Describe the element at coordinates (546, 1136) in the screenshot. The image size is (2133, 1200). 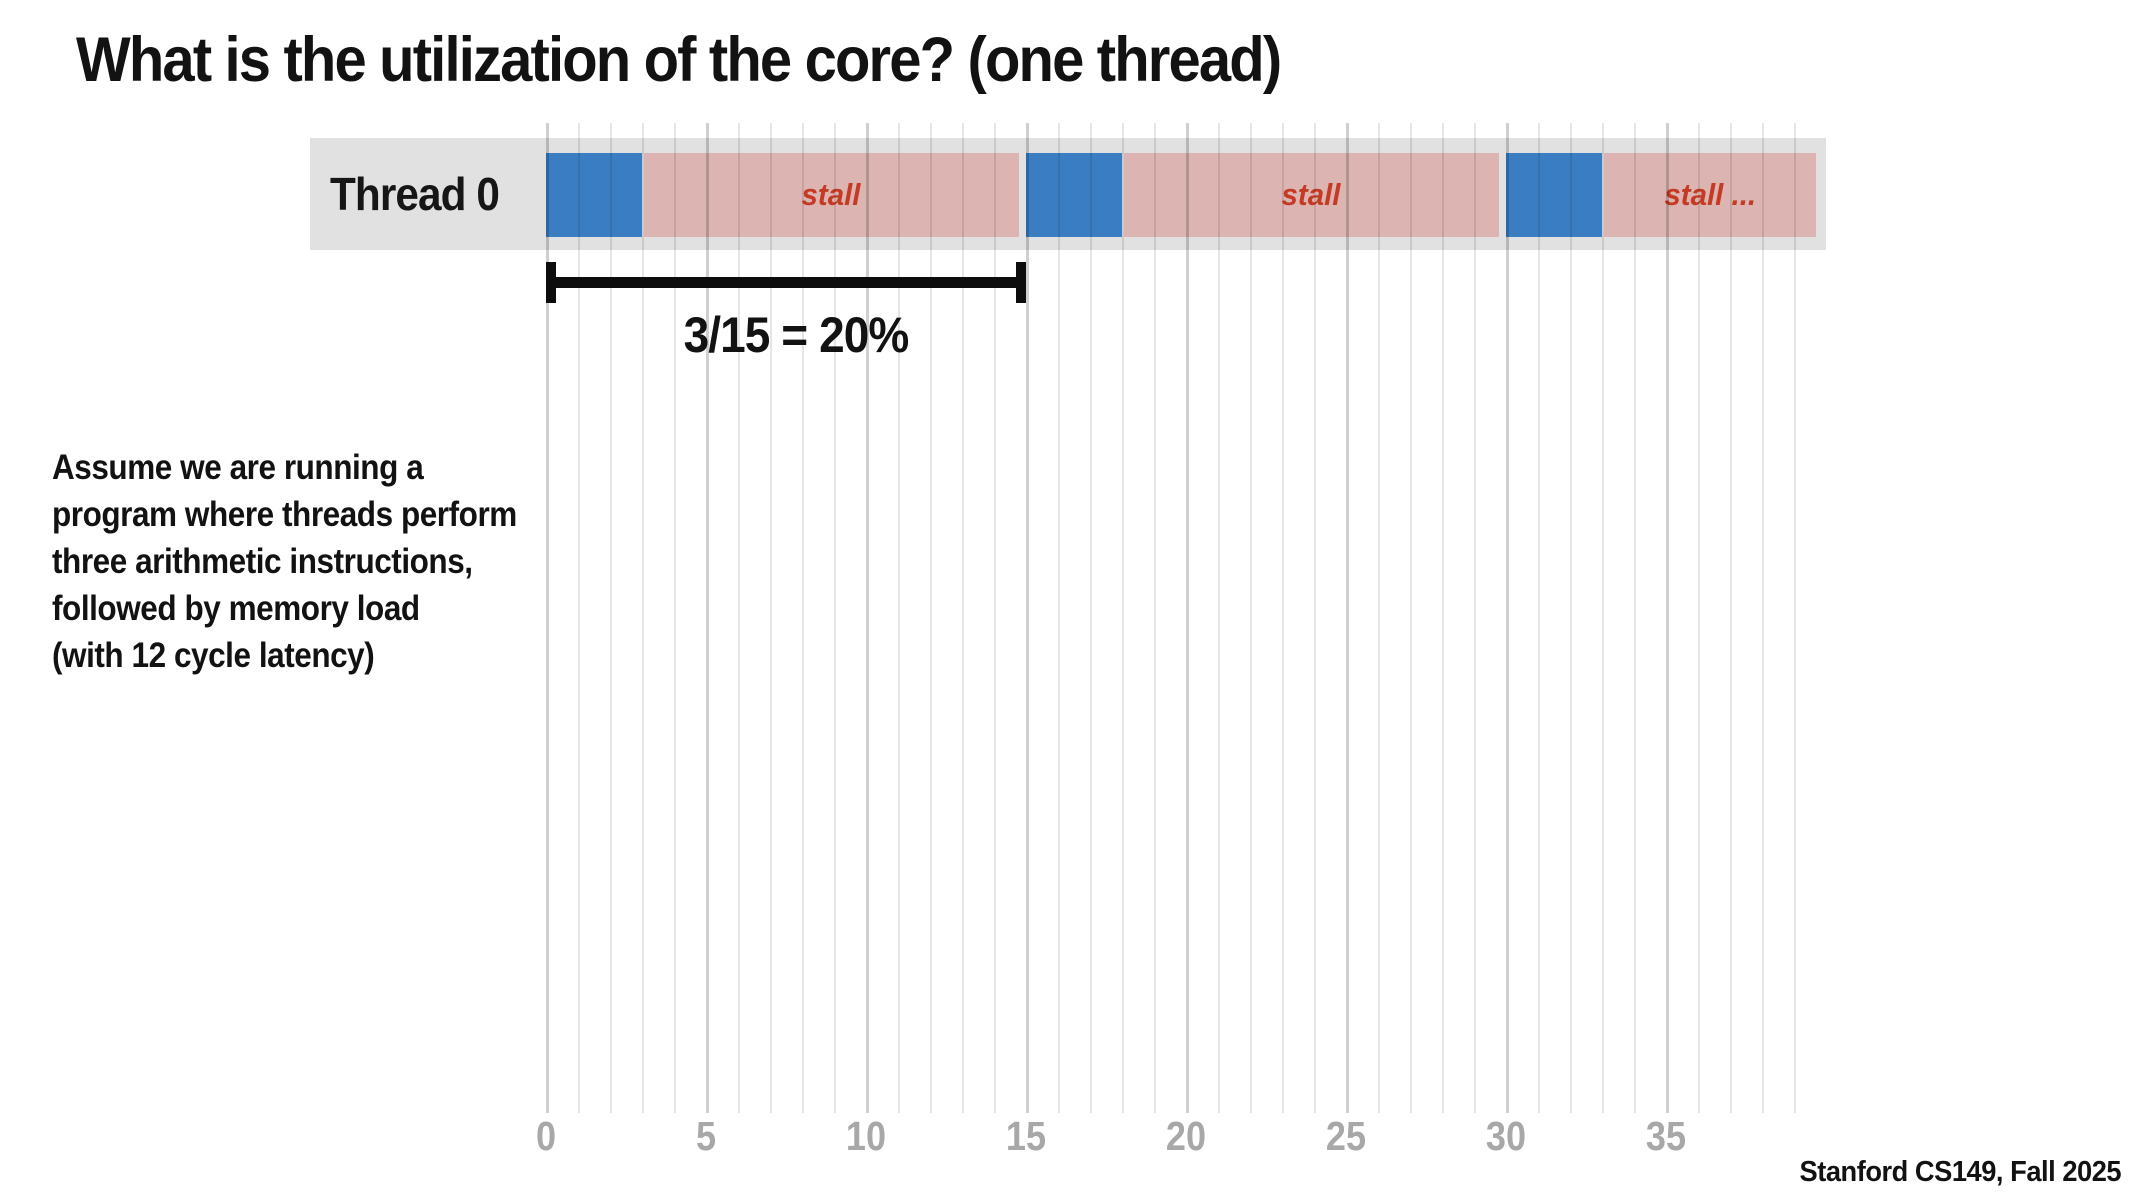
I see `axis-tick-label: 0` at that location.